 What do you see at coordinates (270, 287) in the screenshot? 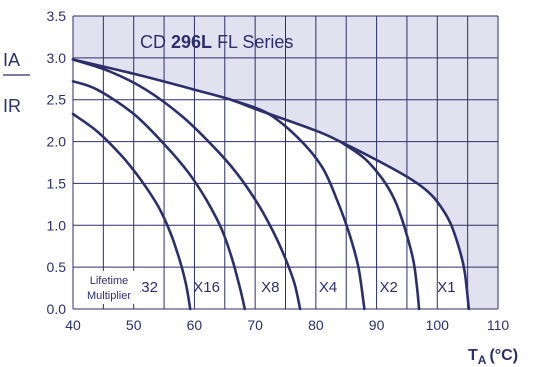
I see `series-label-x8: X8` at bounding box center [270, 287].